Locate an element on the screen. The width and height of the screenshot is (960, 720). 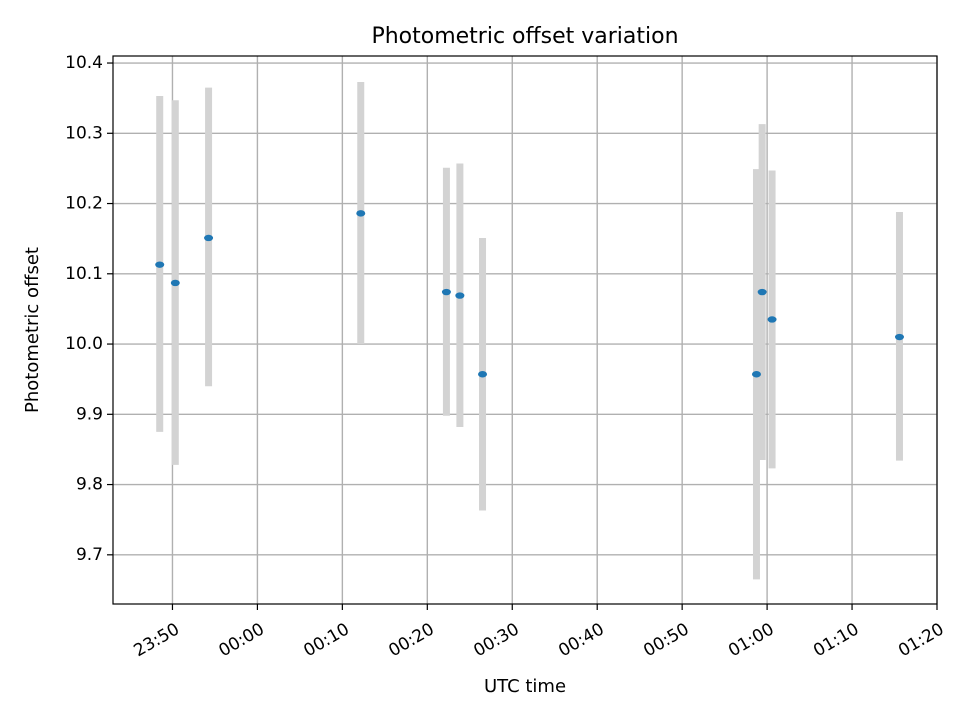
y-axis-label: Photometric offset is located at coordinates (32, 330).